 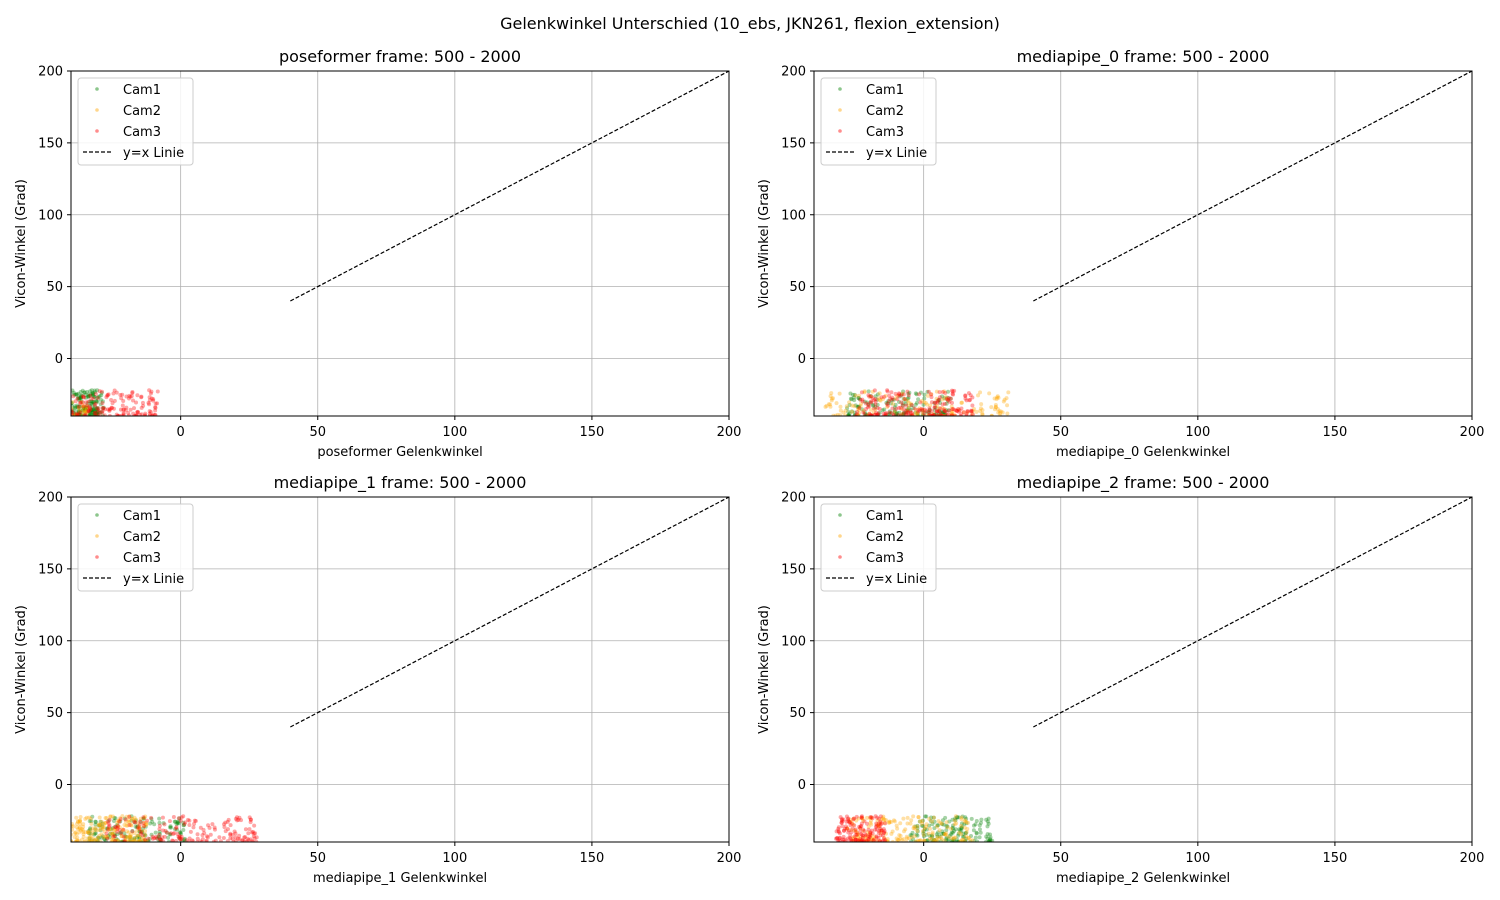 What do you see at coordinates (764, 669) in the screenshot?
I see `y-axis-label: Vicon-Winkel (Grad)` at bounding box center [764, 669].